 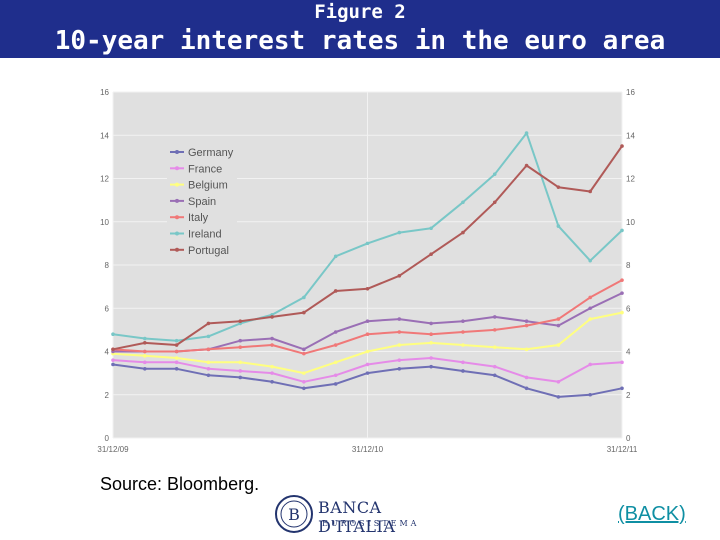 I want to click on legend-label-italy: Italy, so click(x=198, y=218).